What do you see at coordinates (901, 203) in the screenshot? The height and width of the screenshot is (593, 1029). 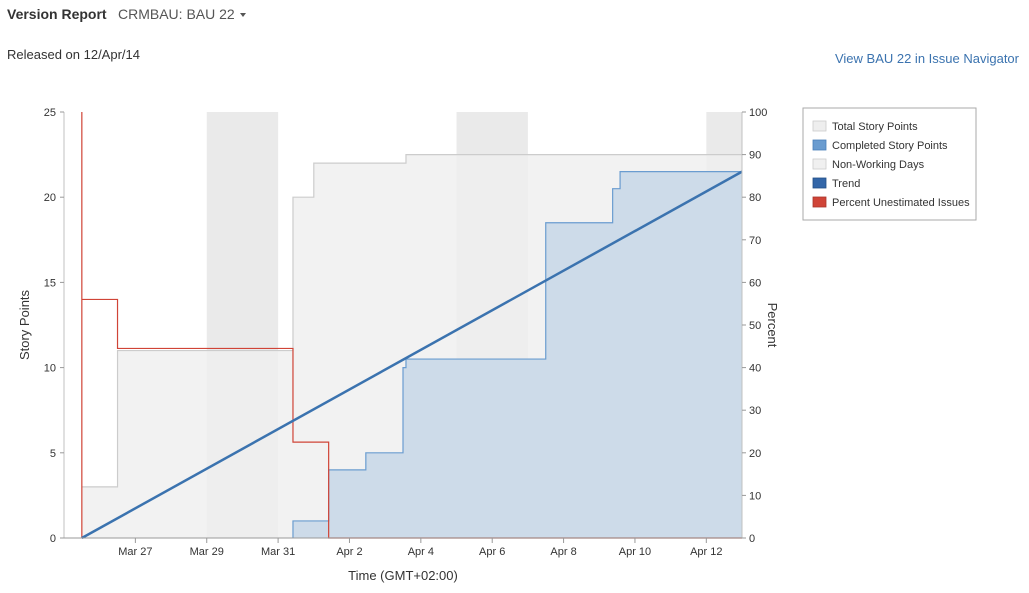 I see `legend-label-4: Percent Unestimated Issues` at bounding box center [901, 203].